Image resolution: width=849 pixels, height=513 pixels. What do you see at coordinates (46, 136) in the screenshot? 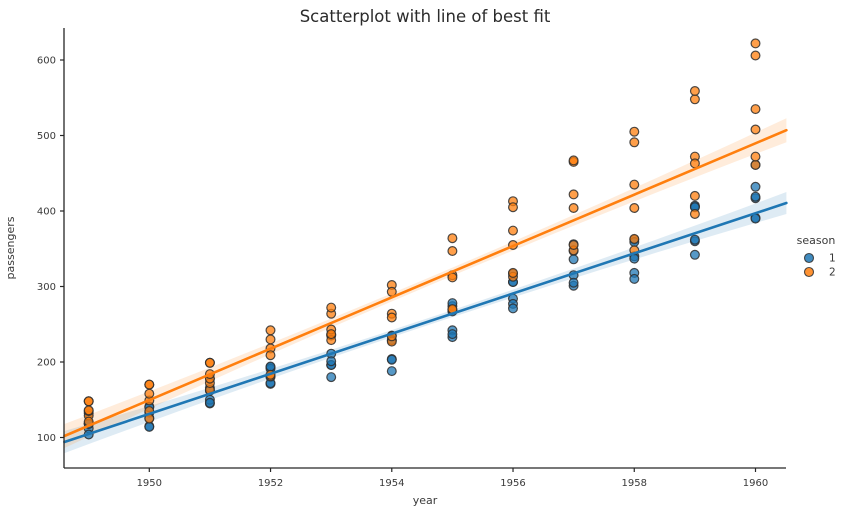
I see `y-tick-label: 500` at bounding box center [46, 136].